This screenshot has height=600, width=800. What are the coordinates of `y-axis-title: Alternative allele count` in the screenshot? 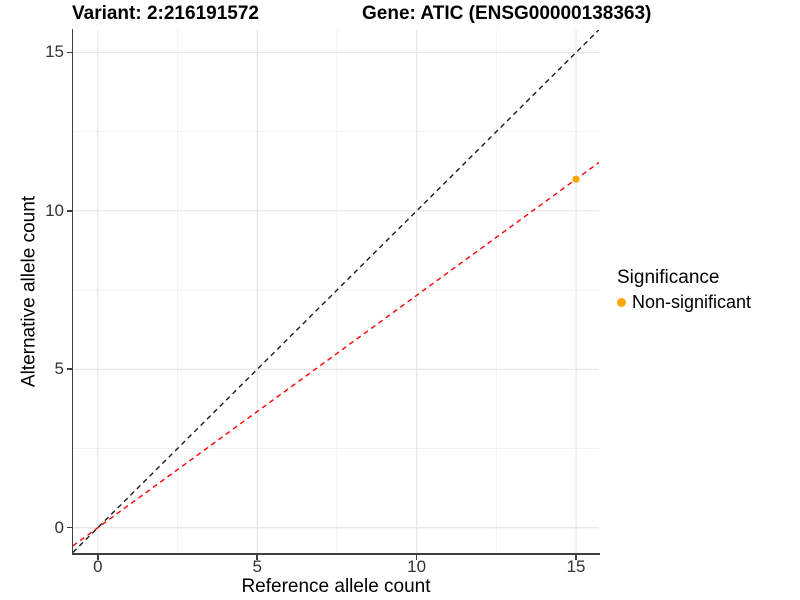 It's located at (29, 291).